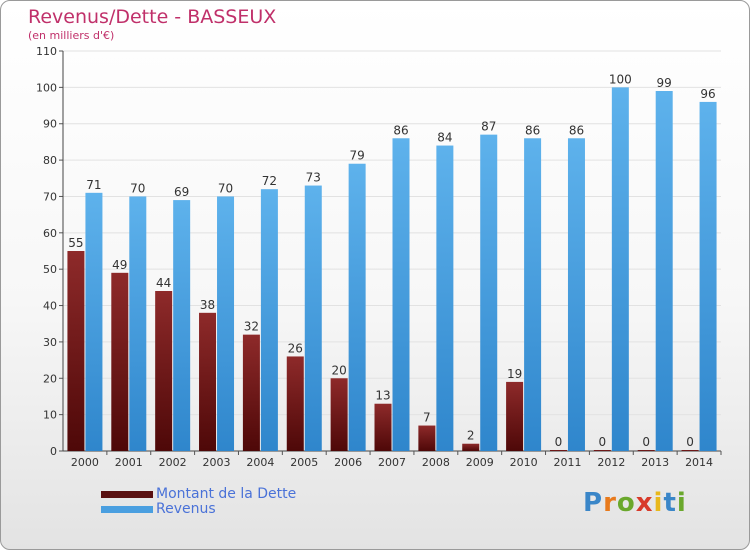  What do you see at coordinates (427, 418) in the screenshot?
I see `data-label: 7` at bounding box center [427, 418].